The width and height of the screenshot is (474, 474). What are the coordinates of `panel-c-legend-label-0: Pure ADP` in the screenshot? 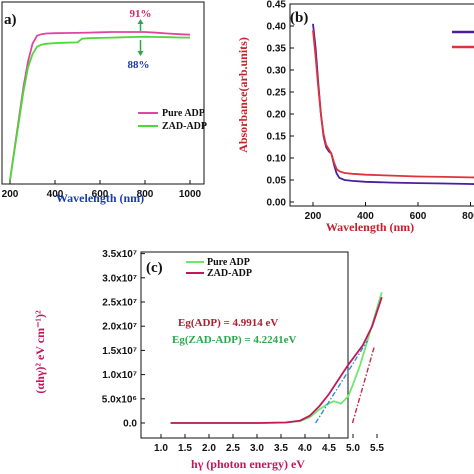 It's located at (228, 262).